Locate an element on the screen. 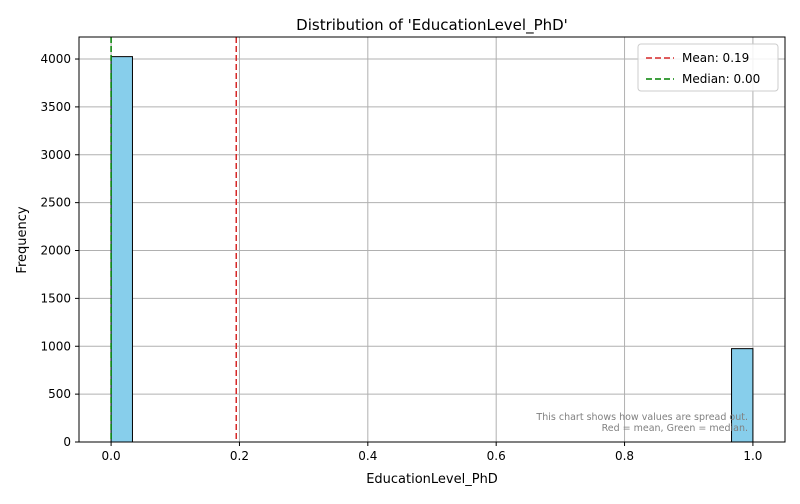  x-axis-label: EducationLevel_PhD is located at coordinates (432, 479).